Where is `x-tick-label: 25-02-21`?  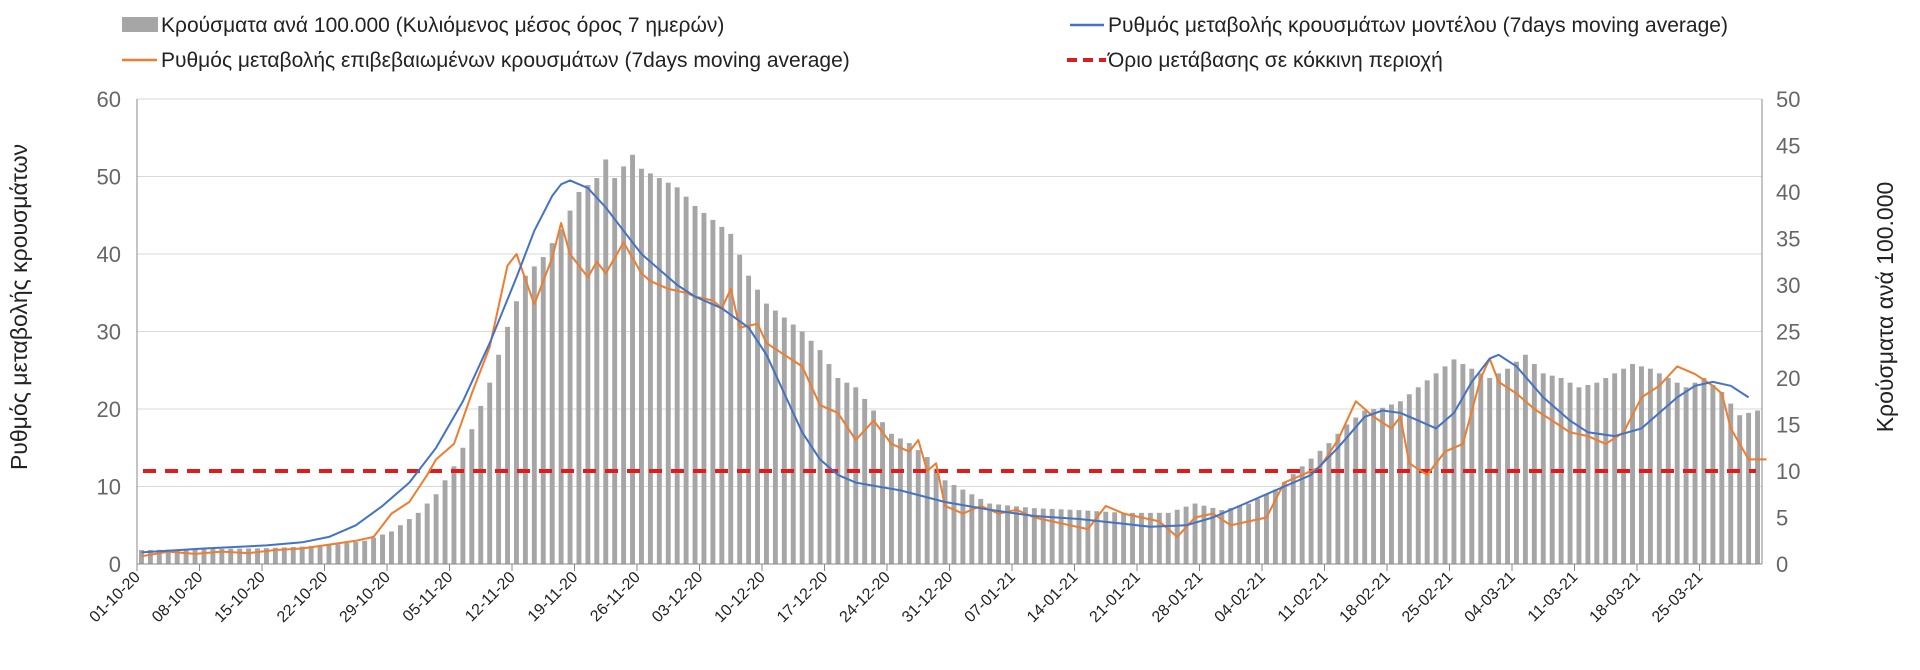 x-tick-label: 25-02-21 is located at coordinates (1427, 597).